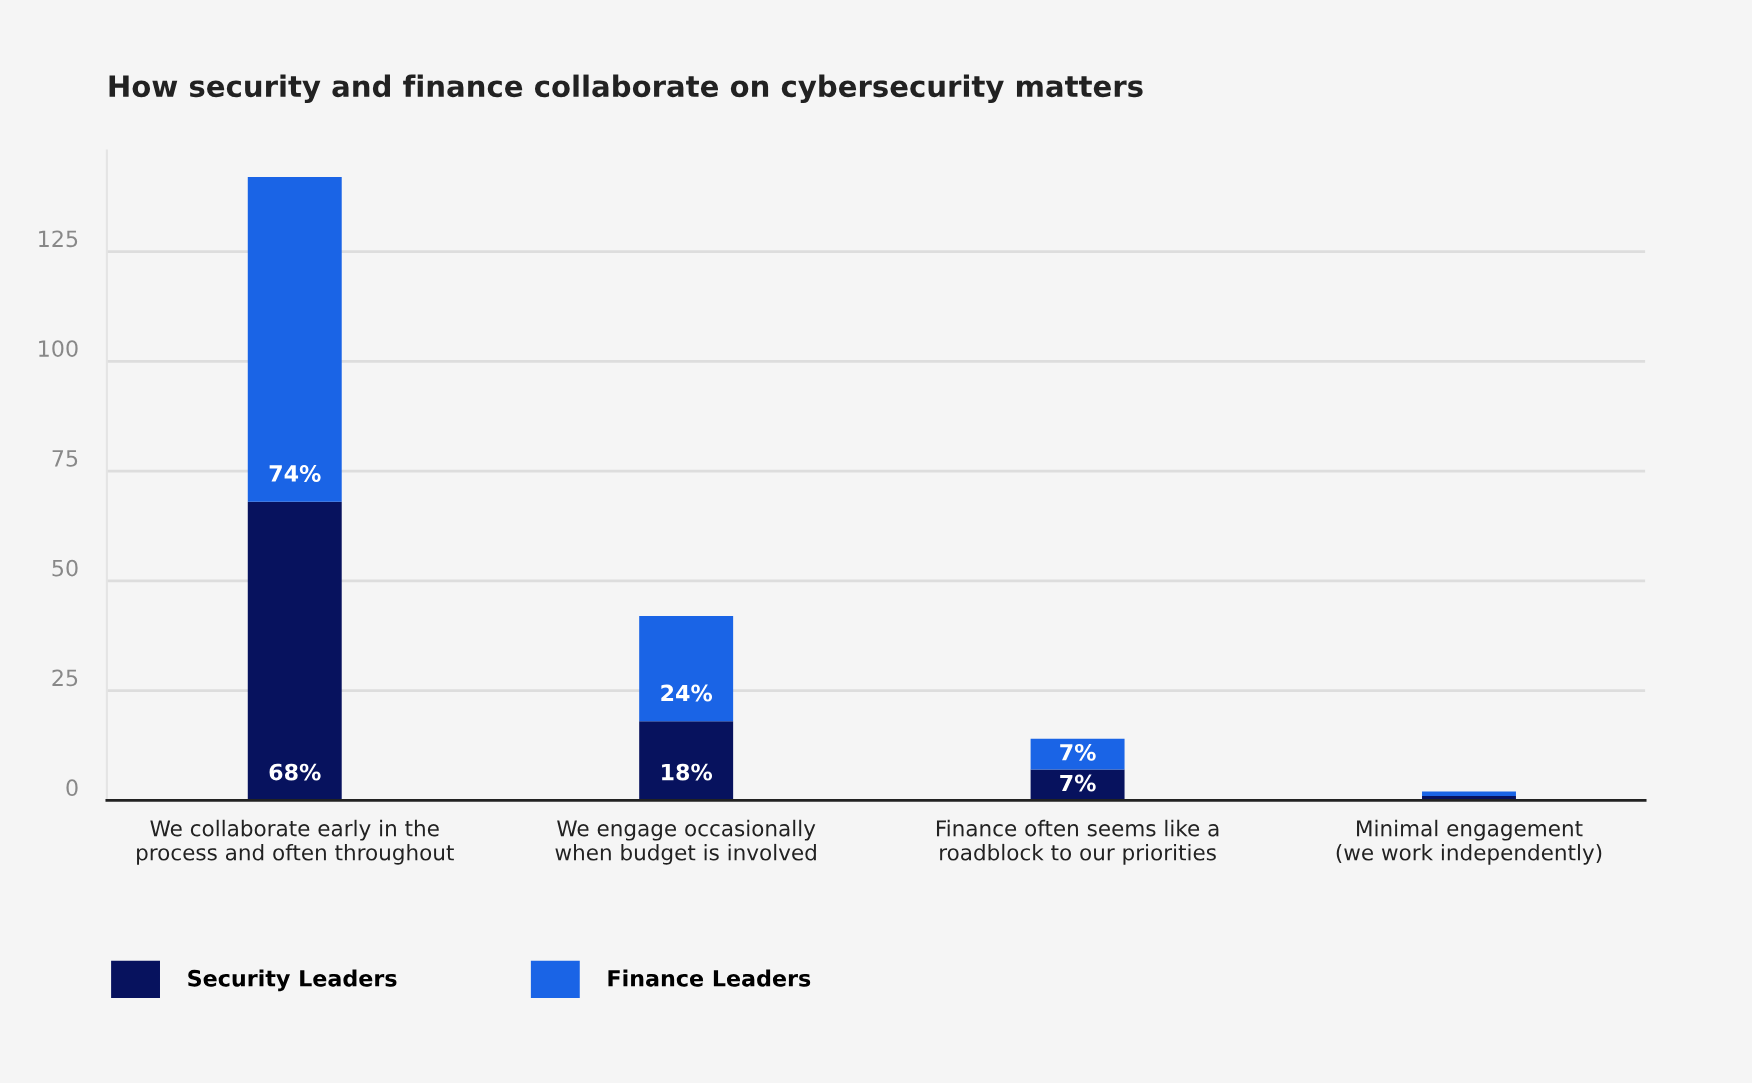 This screenshot has height=1083, width=1752. What do you see at coordinates (687, 772) in the screenshot?
I see `data-label: 18%` at bounding box center [687, 772].